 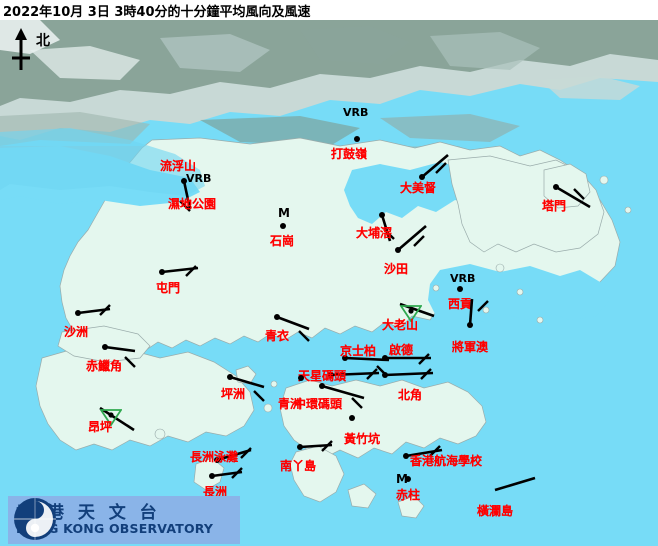 I want to click on station-label: 長洲, so click(x=215, y=492).